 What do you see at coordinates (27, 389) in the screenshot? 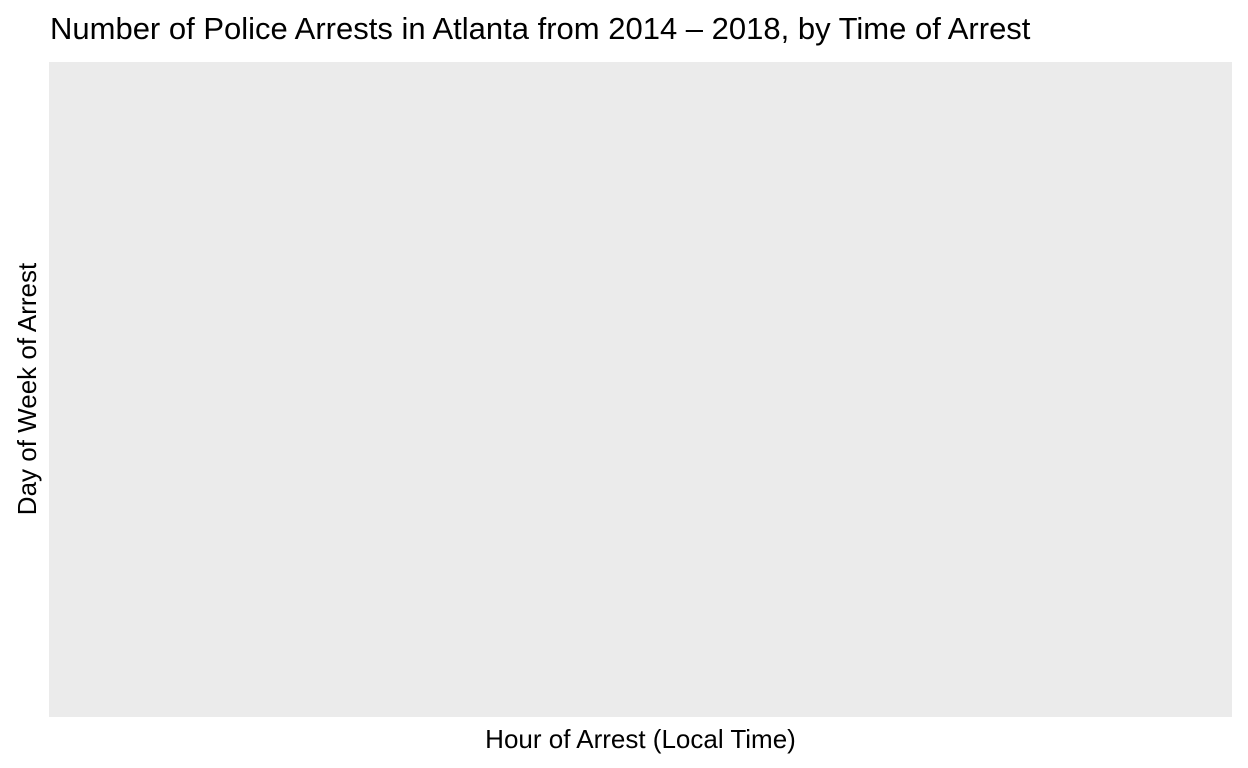
I see `y-axis-label: Day of Week of Arrest` at bounding box center [27, 389].